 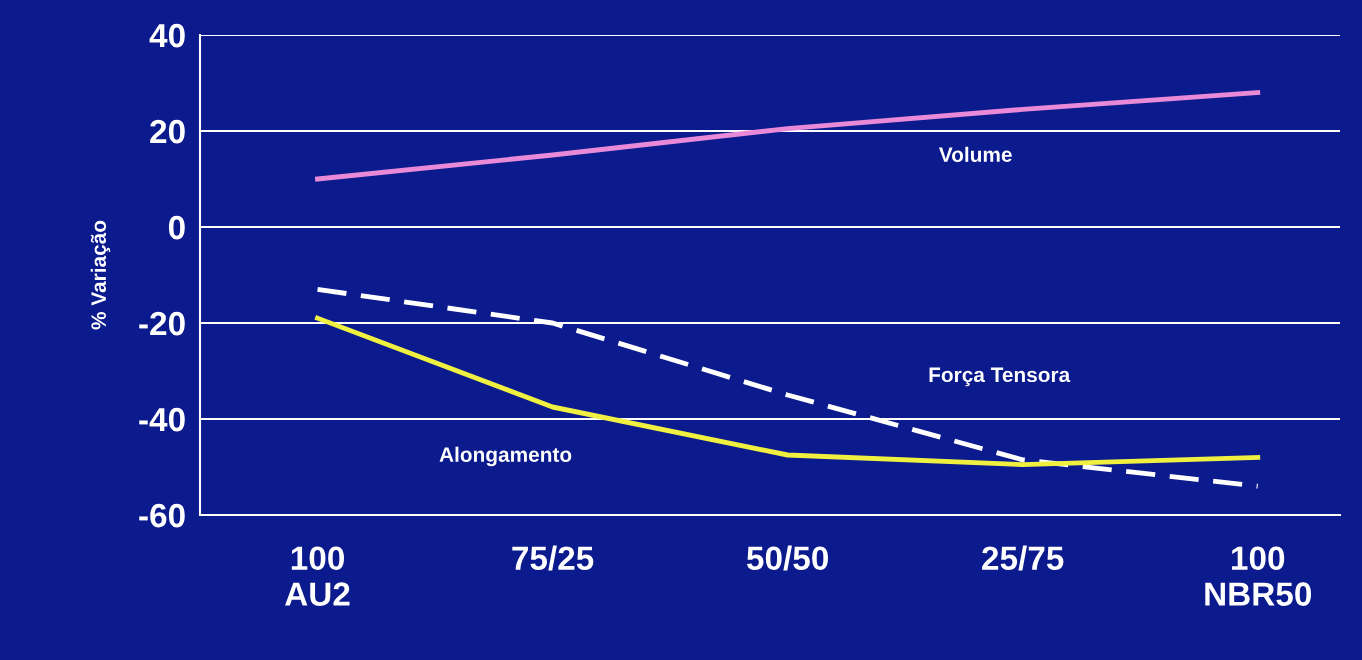 I want to click on y-tick-label: -20, so click(x=162, y=323).